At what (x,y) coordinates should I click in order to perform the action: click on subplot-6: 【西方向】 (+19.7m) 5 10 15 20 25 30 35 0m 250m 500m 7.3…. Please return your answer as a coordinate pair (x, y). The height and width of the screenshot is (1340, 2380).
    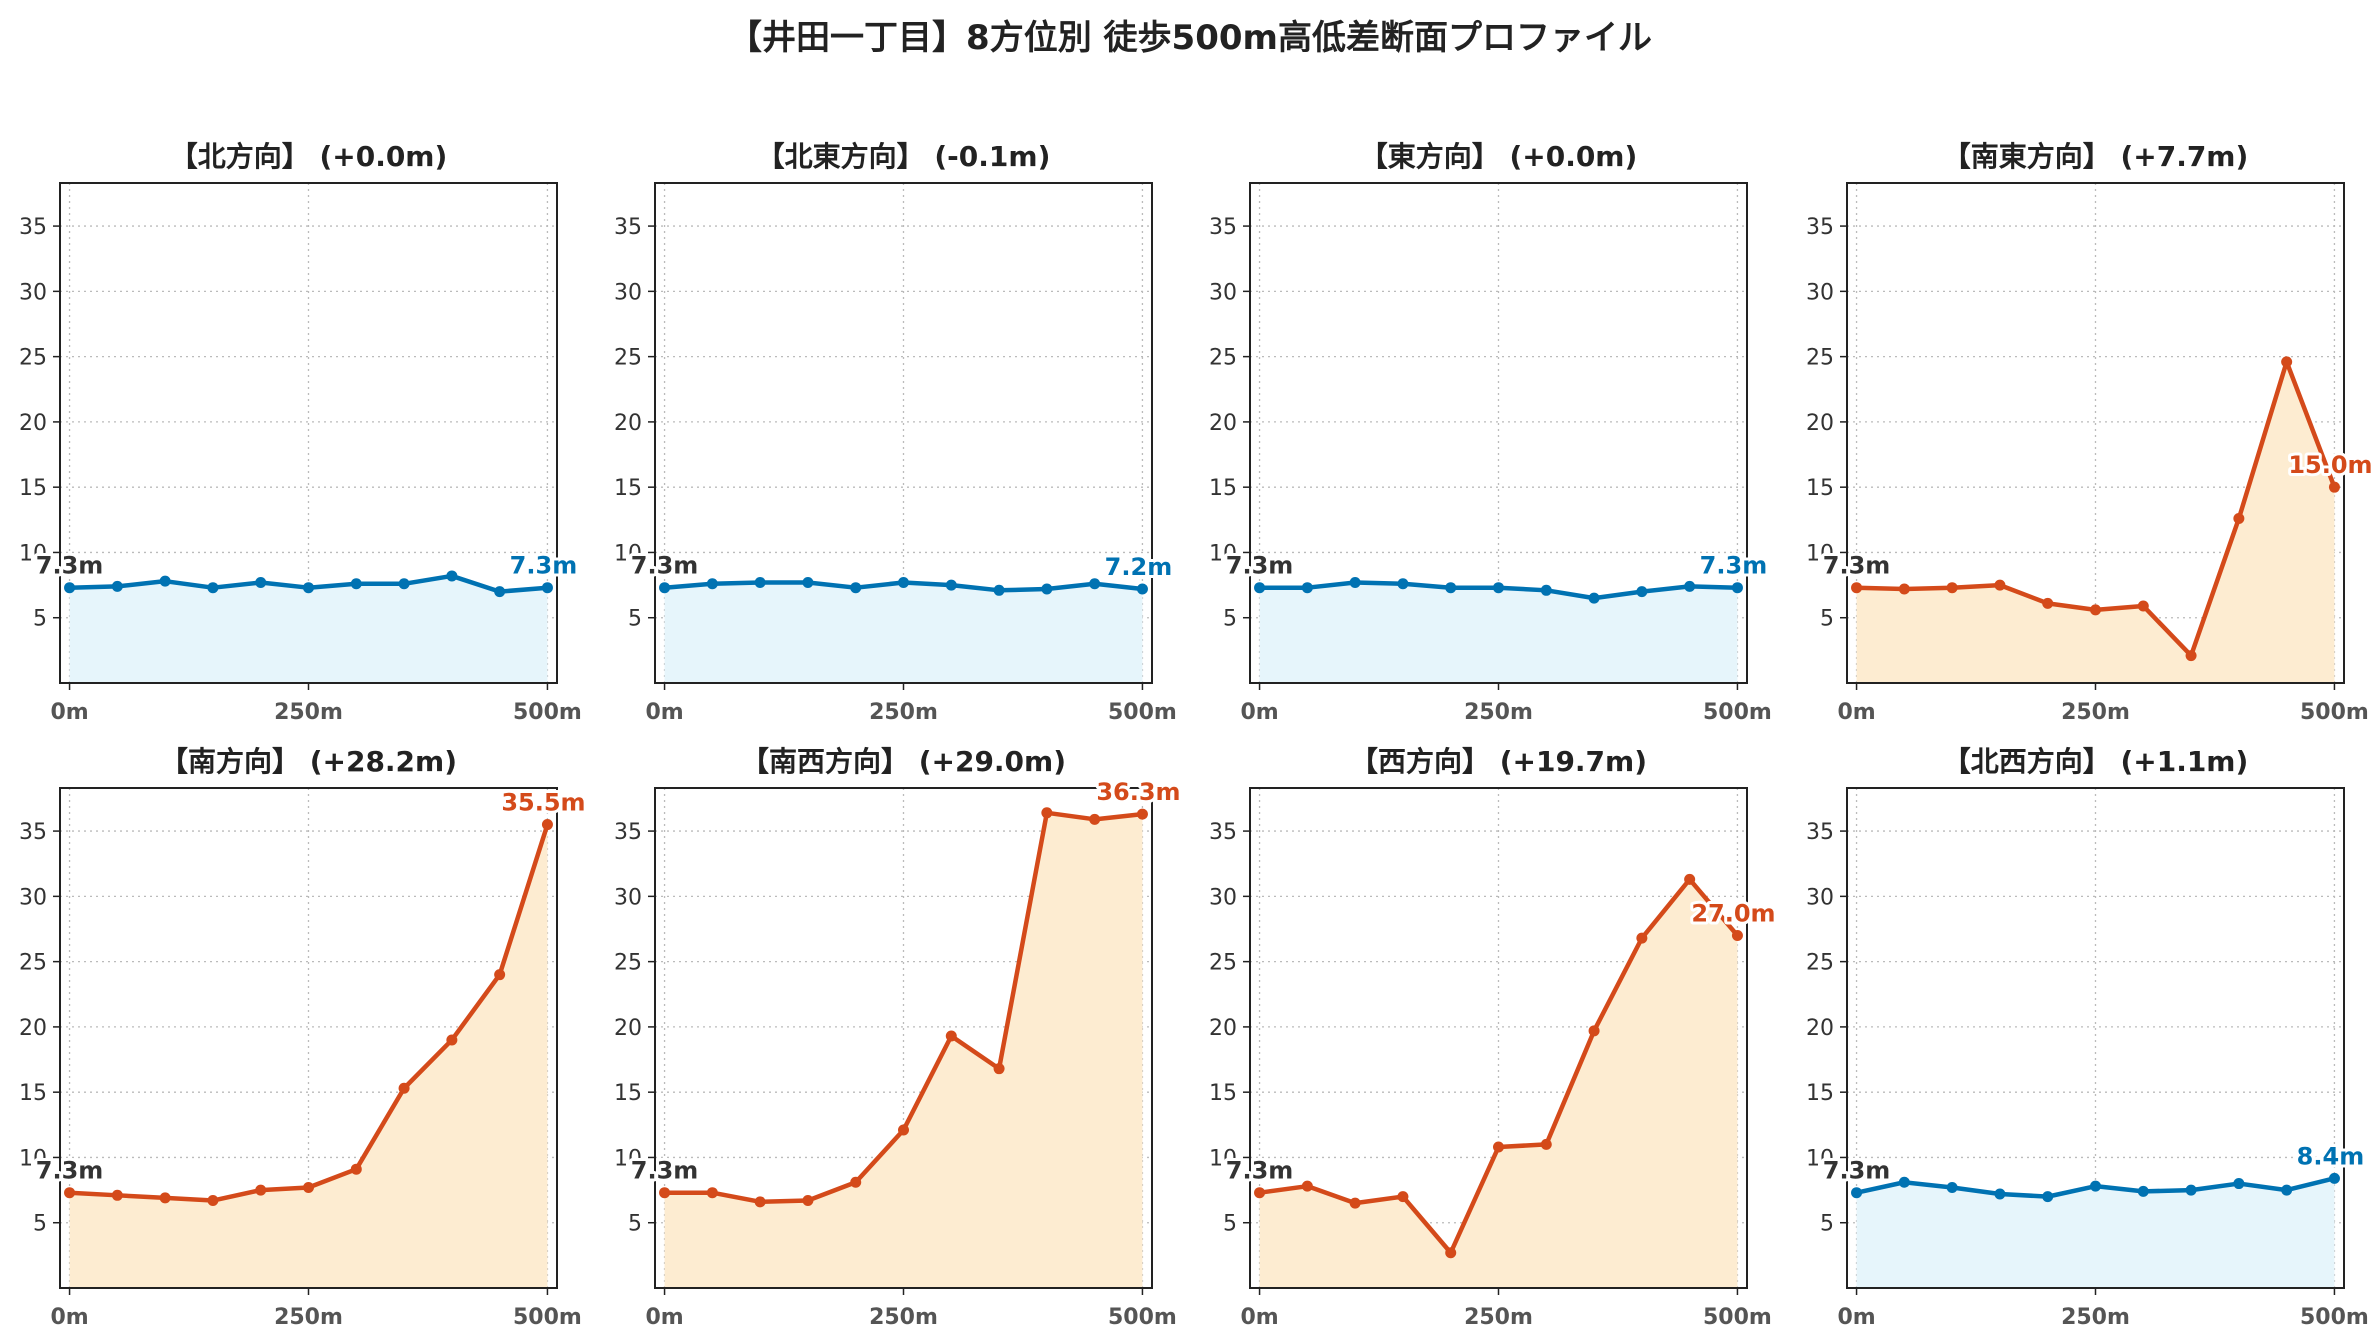
    Looking at the image, I should click on (1494, 1037).